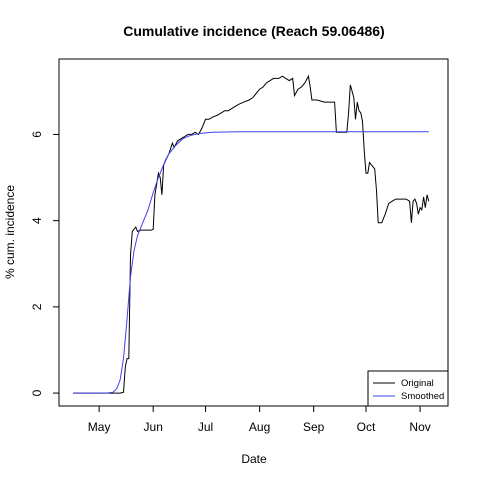 This screenshot has width=480, height=480. What do you see at coordinates (37, 134) in the screenshot?
I see `y-tick-label: 6` at bounding box center [37, 134].